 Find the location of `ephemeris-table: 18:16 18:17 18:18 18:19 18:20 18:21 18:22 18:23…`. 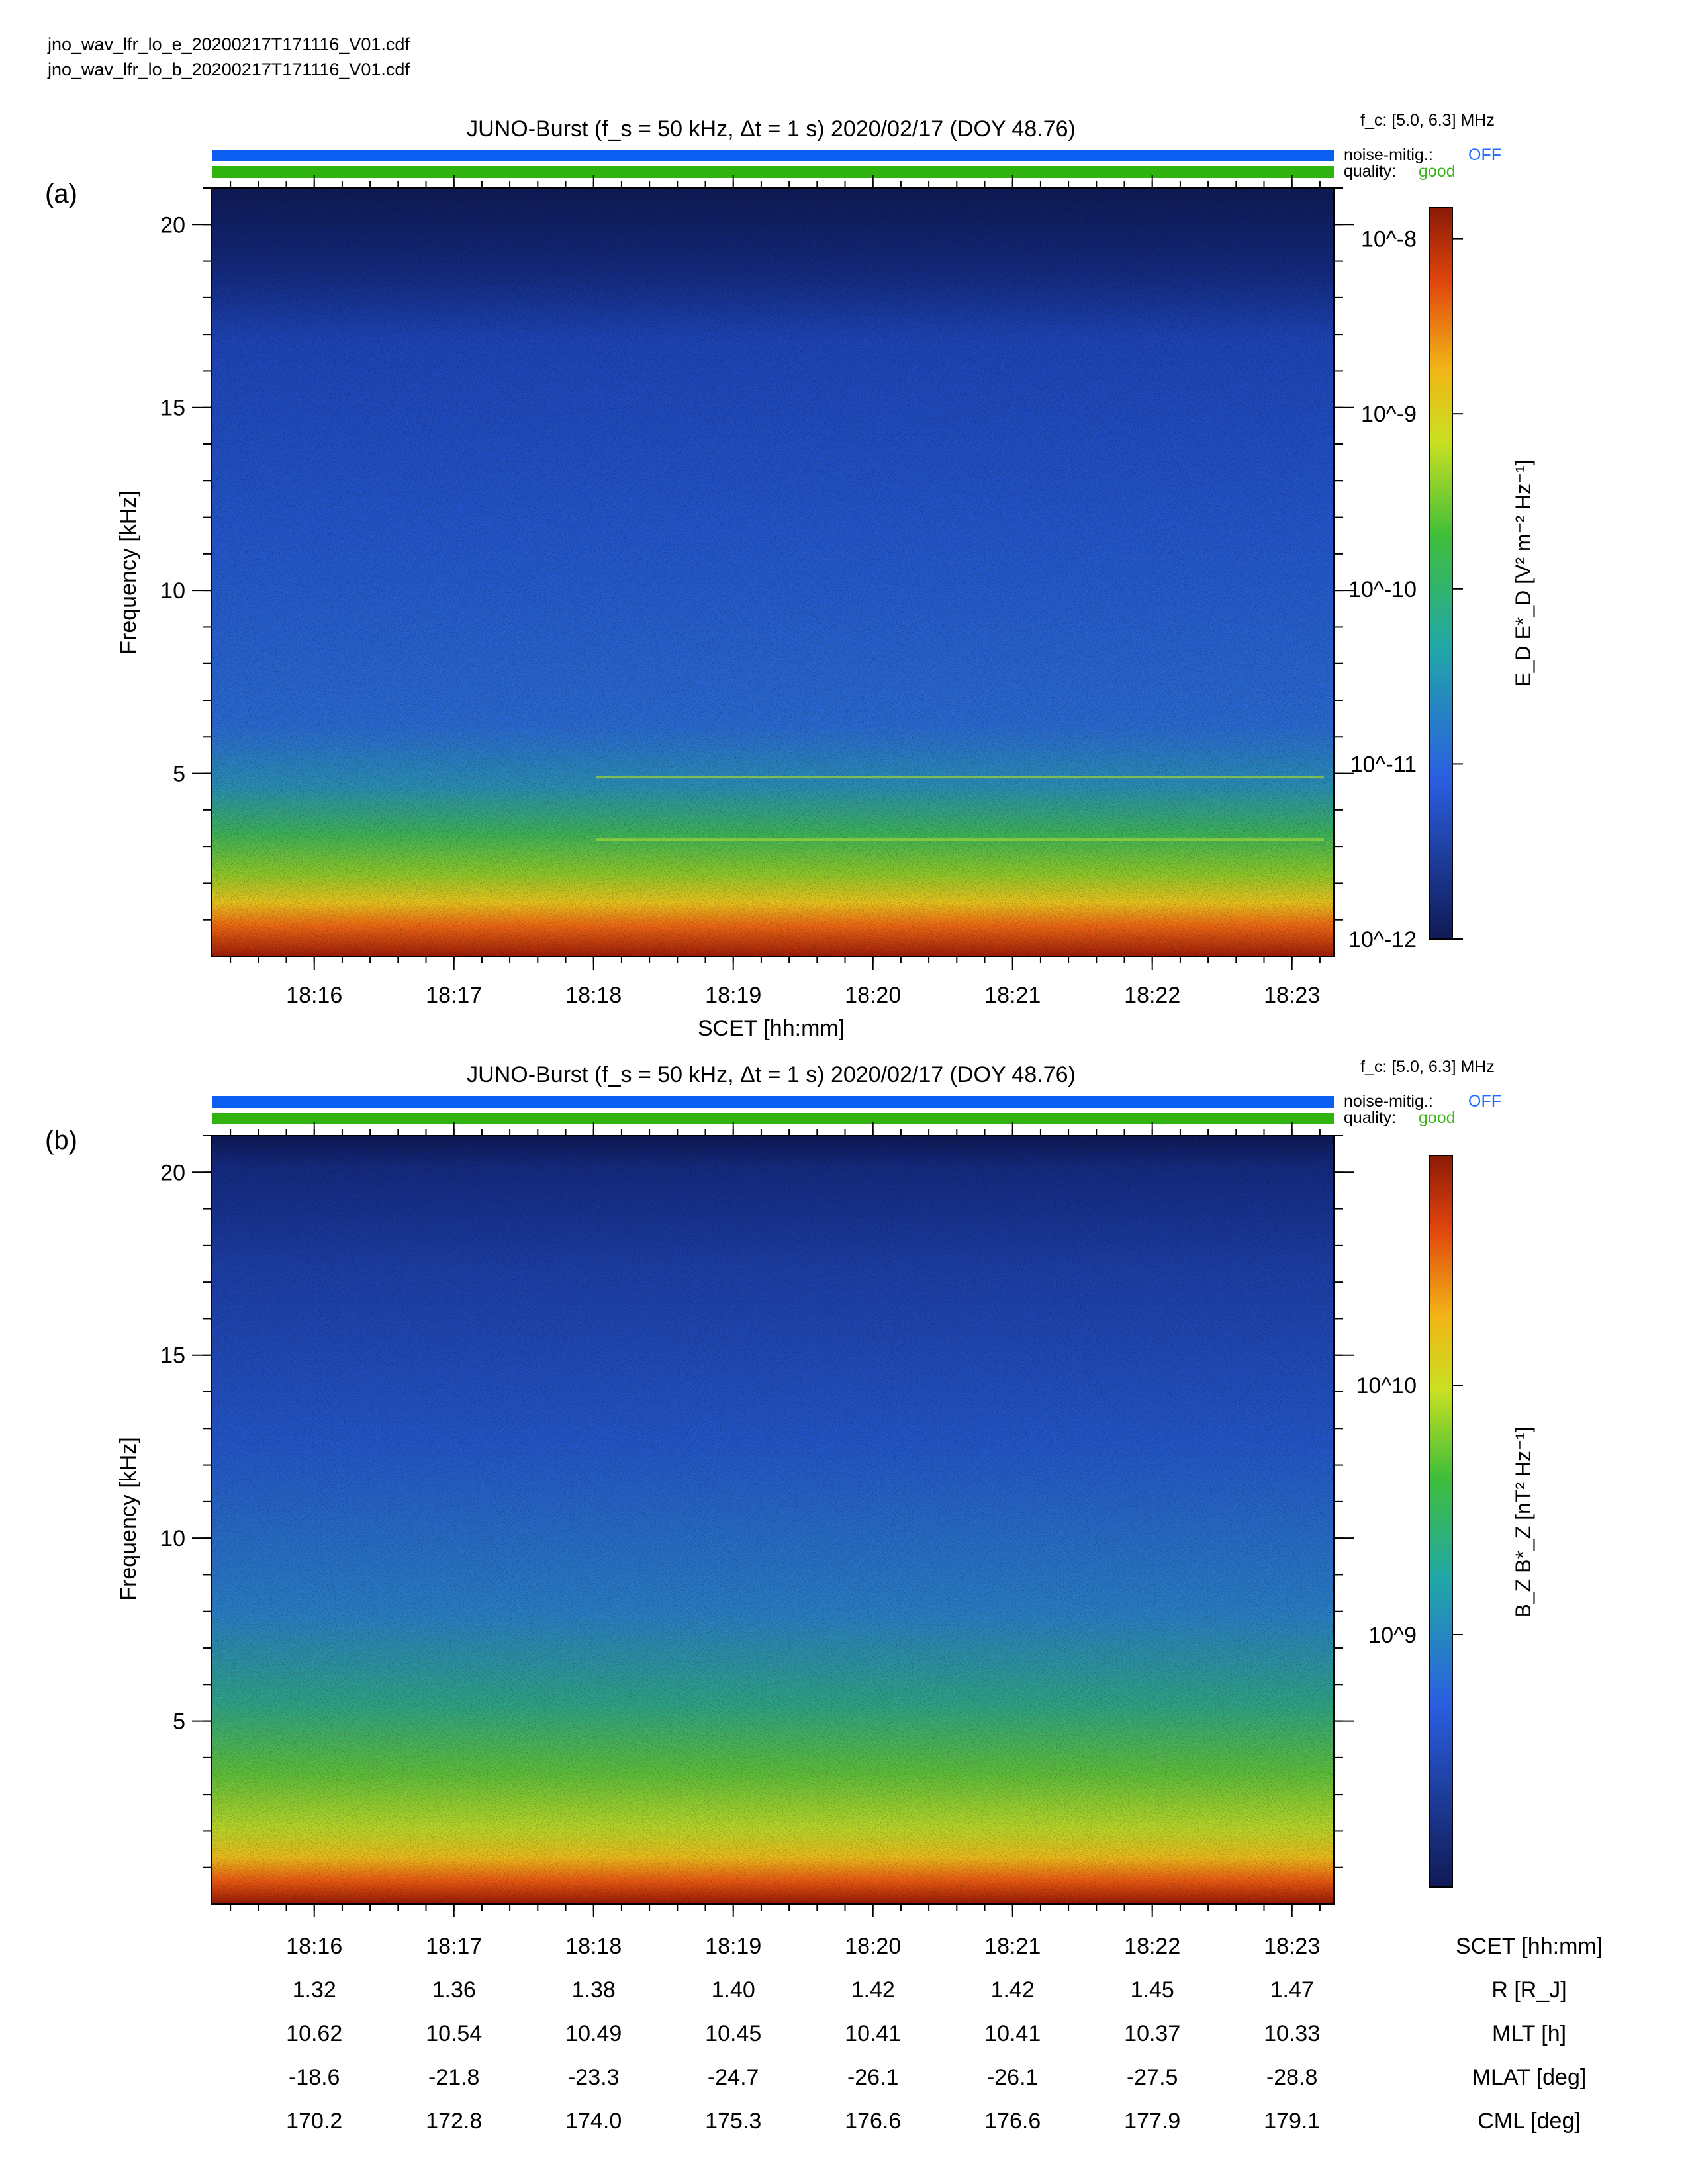

ephemeris-table: 18:16 18:17 18:18 18:19 18:20 18:21 18:22 18:23… is located at coordinates (944, 2034).